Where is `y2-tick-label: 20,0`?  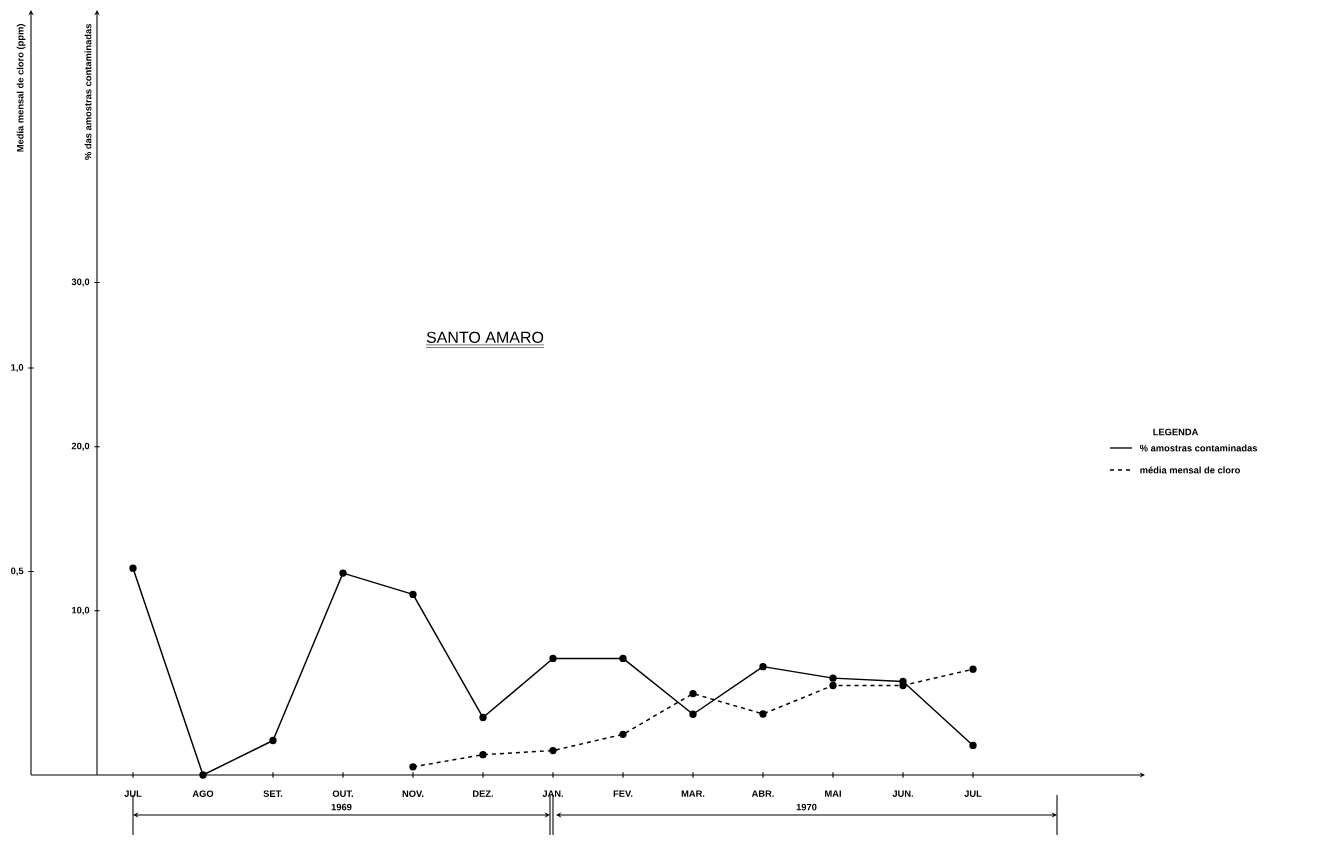
y2-tick-label: 20,0 is located at coordinates (80, 446).